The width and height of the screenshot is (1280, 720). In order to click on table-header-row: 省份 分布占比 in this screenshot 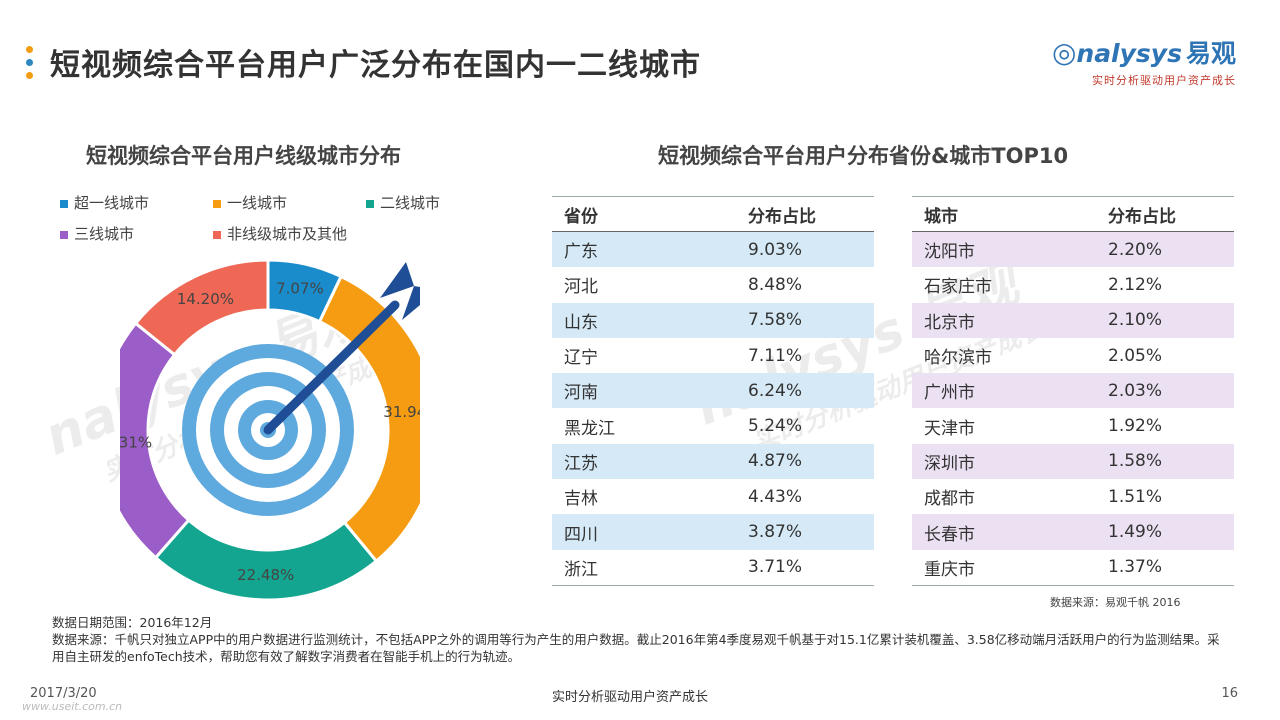, I will do `click(713, 214)`.